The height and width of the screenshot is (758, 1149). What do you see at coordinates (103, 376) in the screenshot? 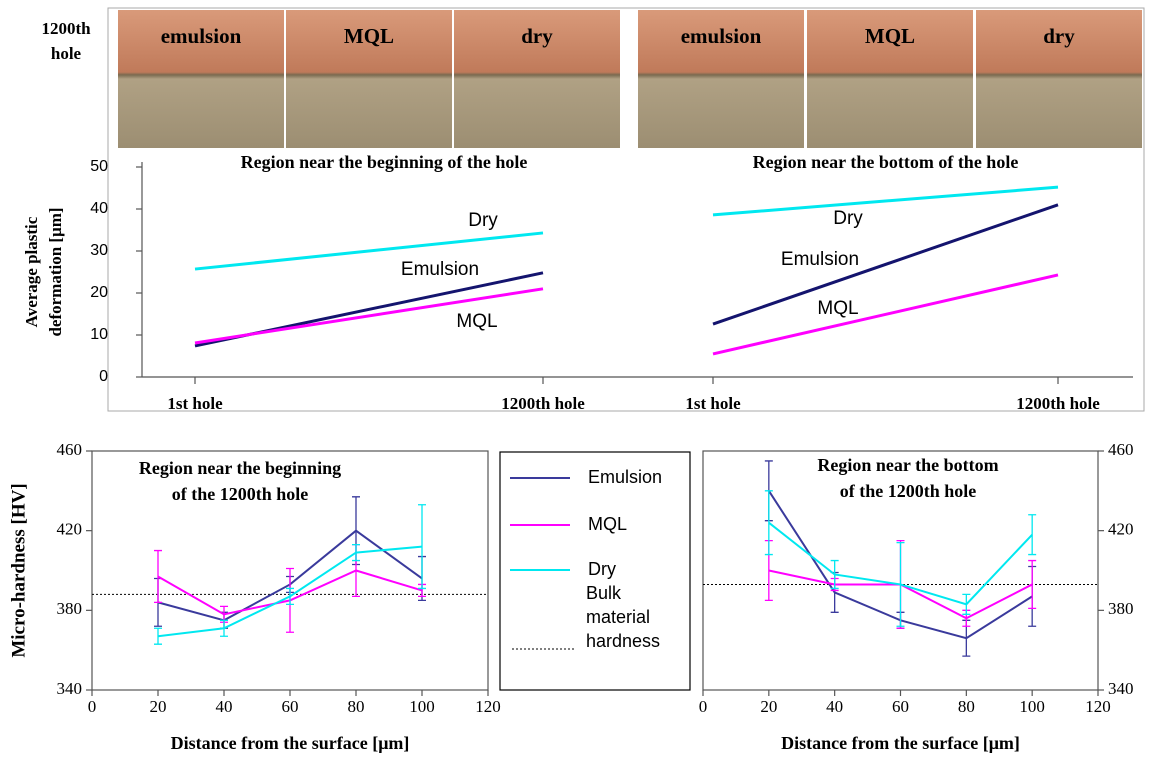
I see `y-tick-label: 0` at bounding box center [103, 376].